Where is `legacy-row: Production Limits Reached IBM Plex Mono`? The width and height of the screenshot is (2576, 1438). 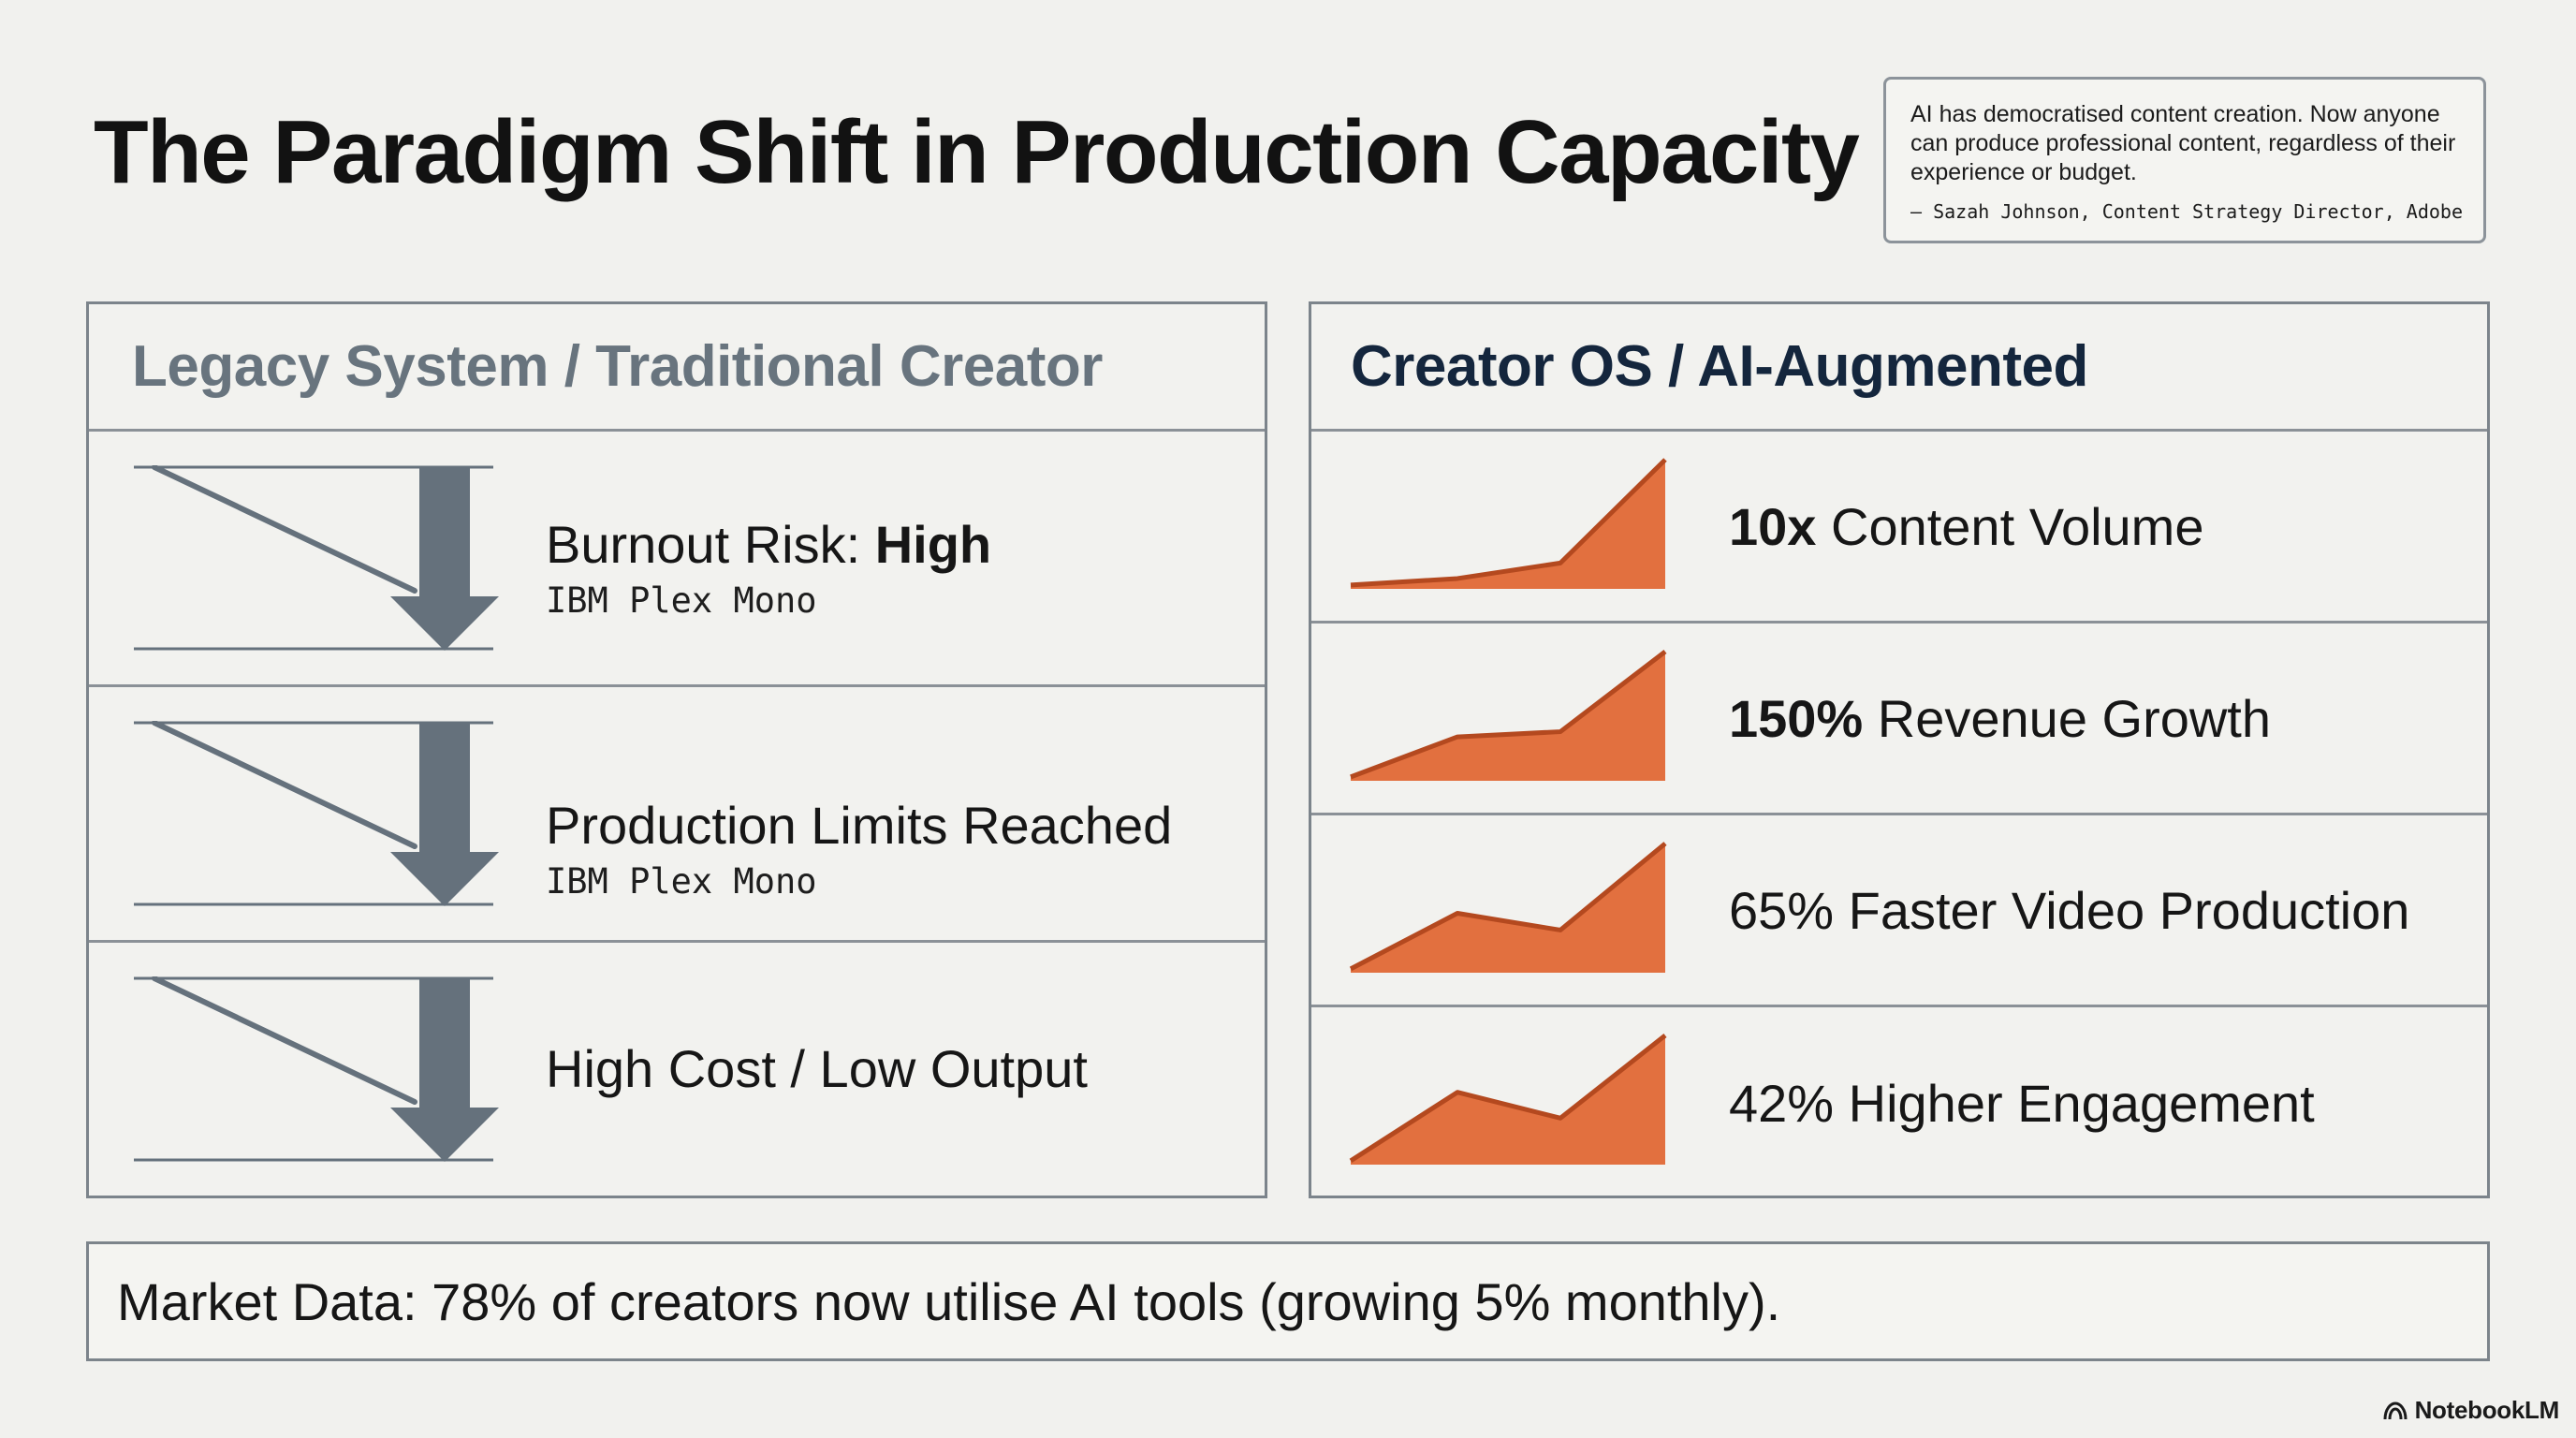 legacy-row: Production Limits Reached IBM Plex Mono is located at coordinates (677, 815).